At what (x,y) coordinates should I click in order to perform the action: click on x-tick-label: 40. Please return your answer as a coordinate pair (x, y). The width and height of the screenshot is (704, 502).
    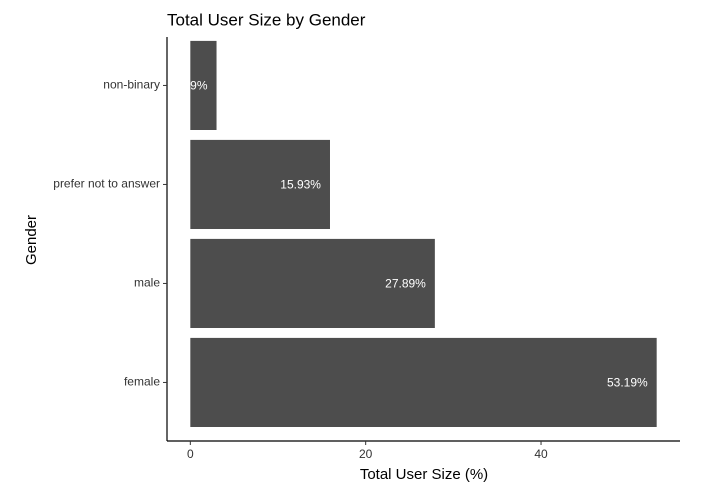
    Looking at the image, I should click on (541, 454).